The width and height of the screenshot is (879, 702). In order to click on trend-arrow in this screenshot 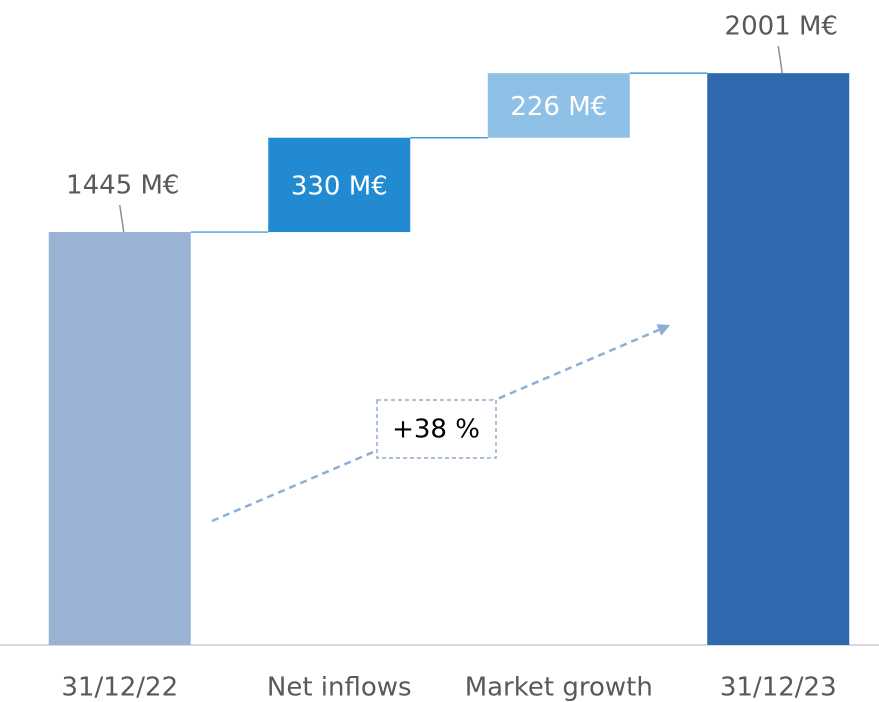, I will do `click(441, 423)`.